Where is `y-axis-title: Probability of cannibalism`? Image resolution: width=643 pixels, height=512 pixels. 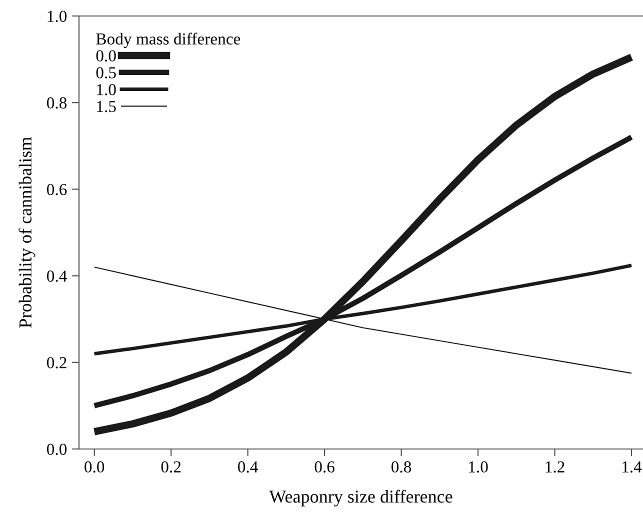 y-axis-title: Probability of cannibalism is located at coordinates (27, 232).